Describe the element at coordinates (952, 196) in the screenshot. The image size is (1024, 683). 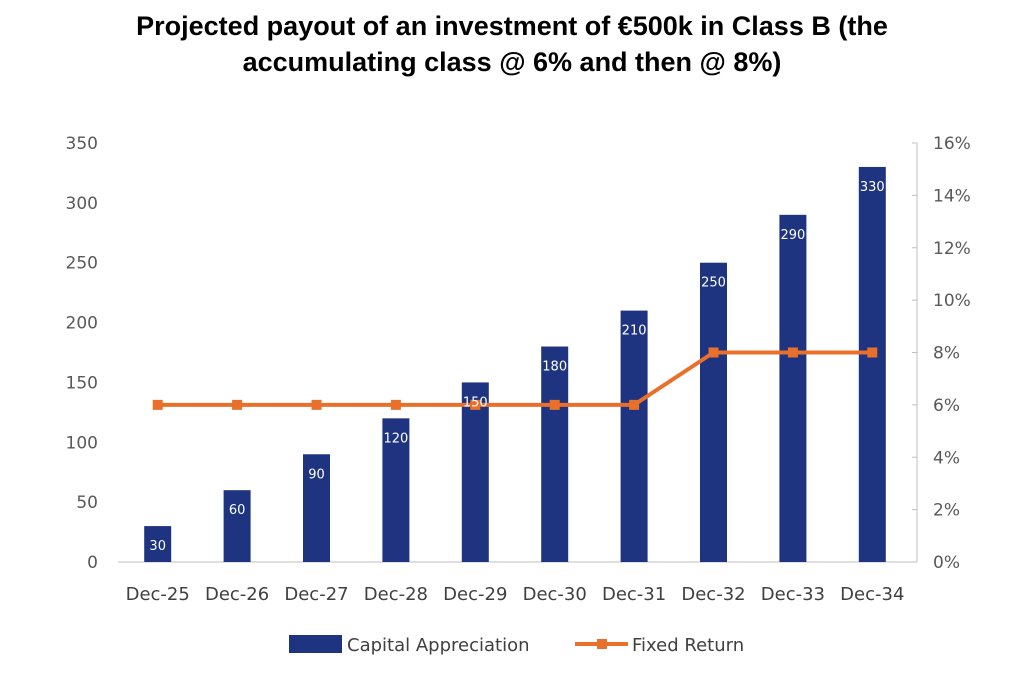
I see `right-tick-label: 14%` at that location.